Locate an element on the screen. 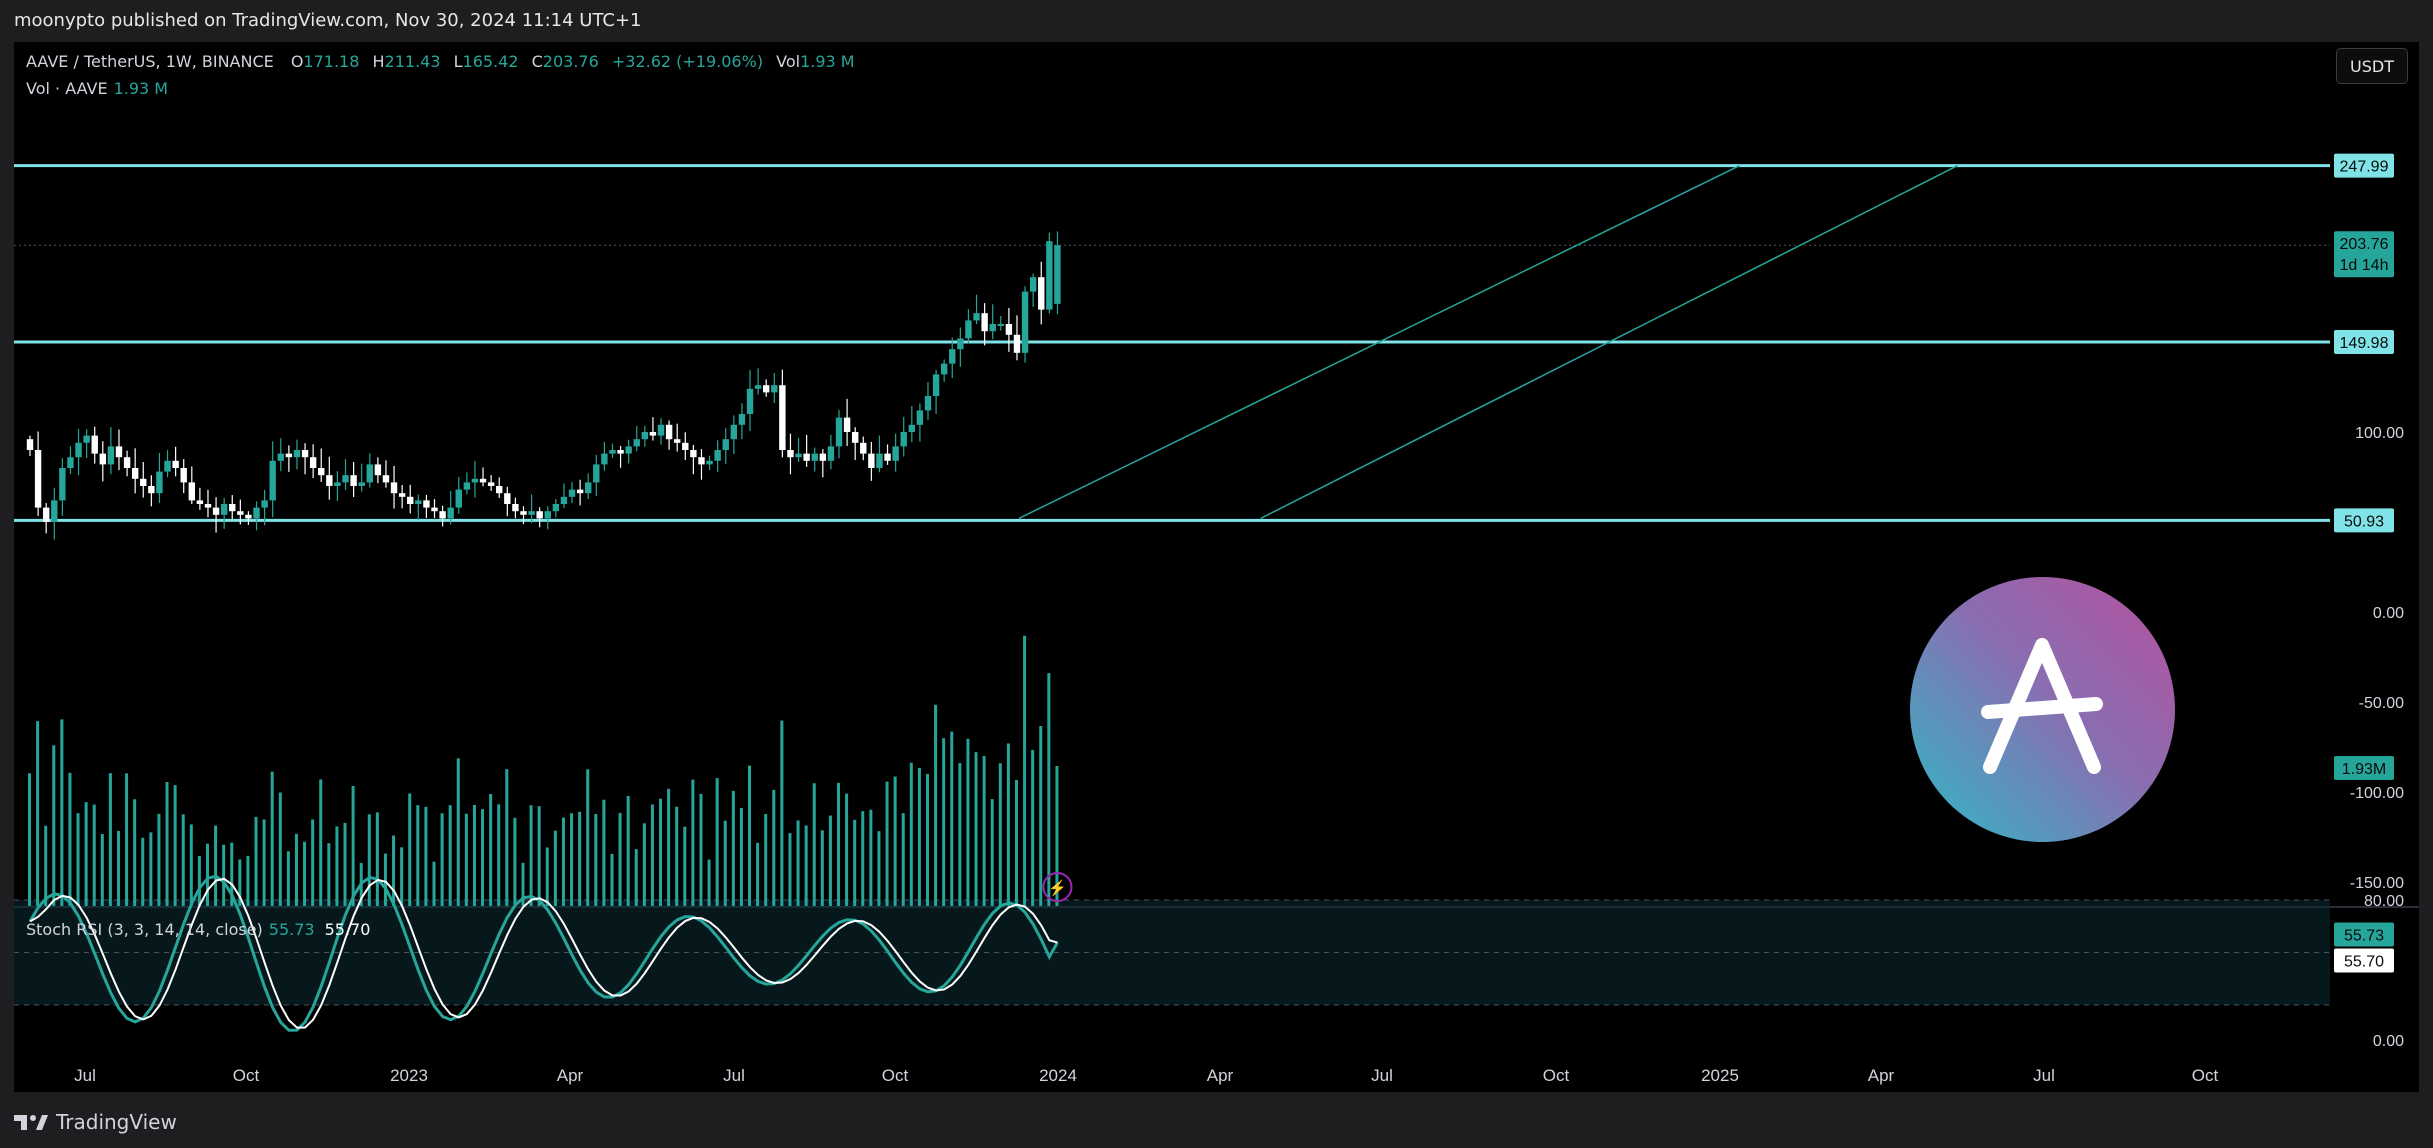 This screenshot has height=1148, width=2433. stoch-d-line is located at coordinates (543, 953).